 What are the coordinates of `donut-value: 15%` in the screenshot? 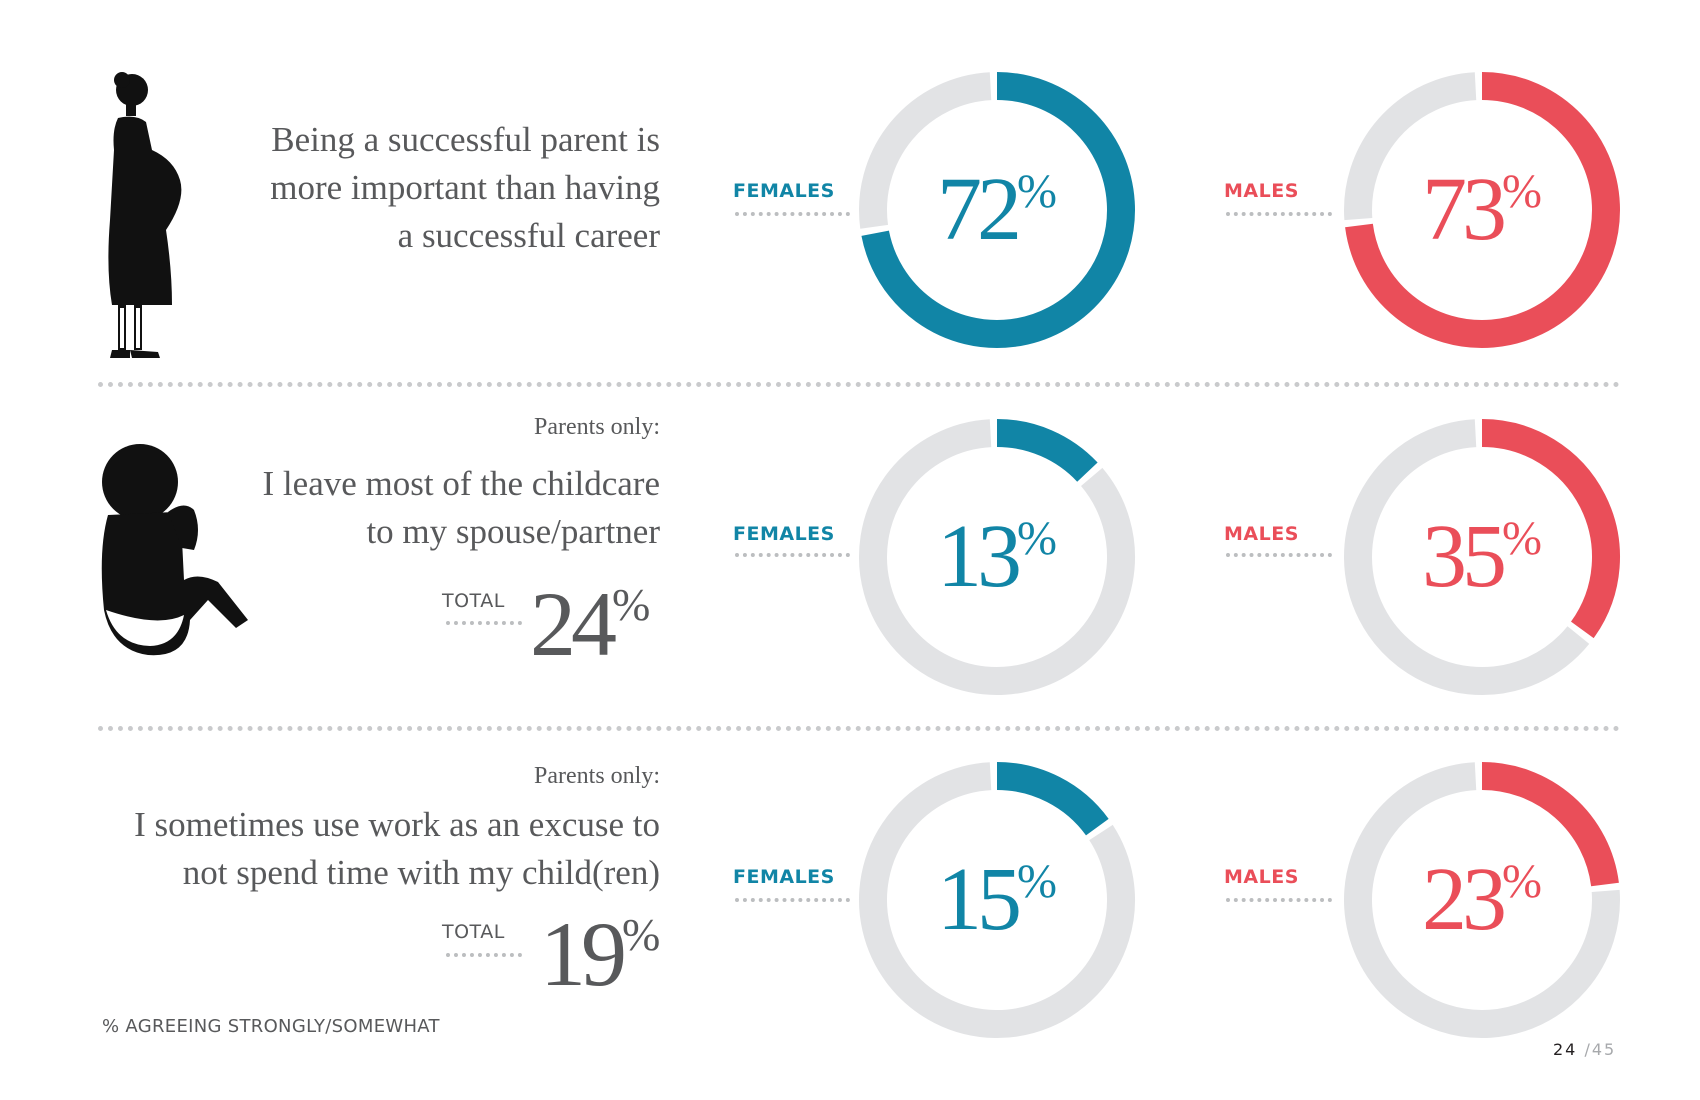 It's located at (997, 899).